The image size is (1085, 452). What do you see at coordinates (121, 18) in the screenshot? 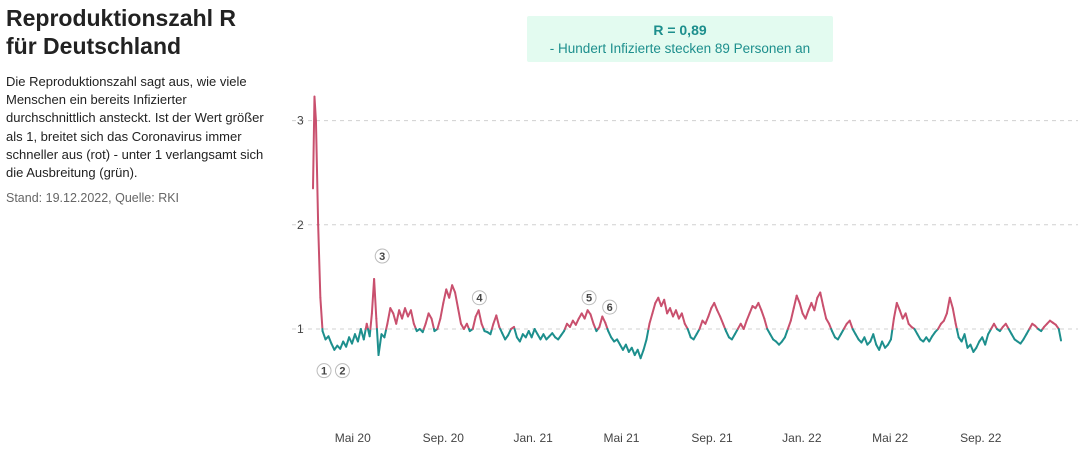
I see `title-line-1: Reproduktionszahl R` at bounding box center [121, 18].